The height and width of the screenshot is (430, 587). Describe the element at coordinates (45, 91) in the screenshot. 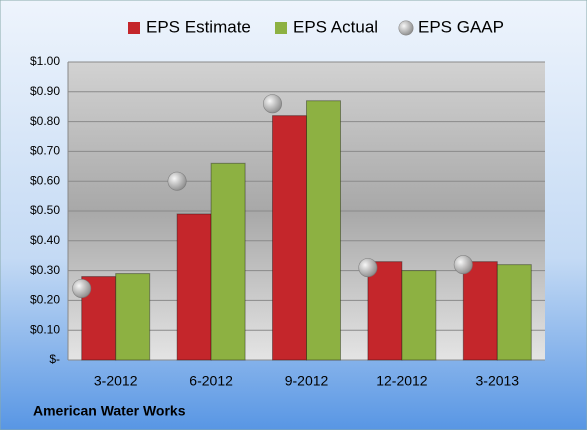

I see `y-tick-label: $0.90` at that location.